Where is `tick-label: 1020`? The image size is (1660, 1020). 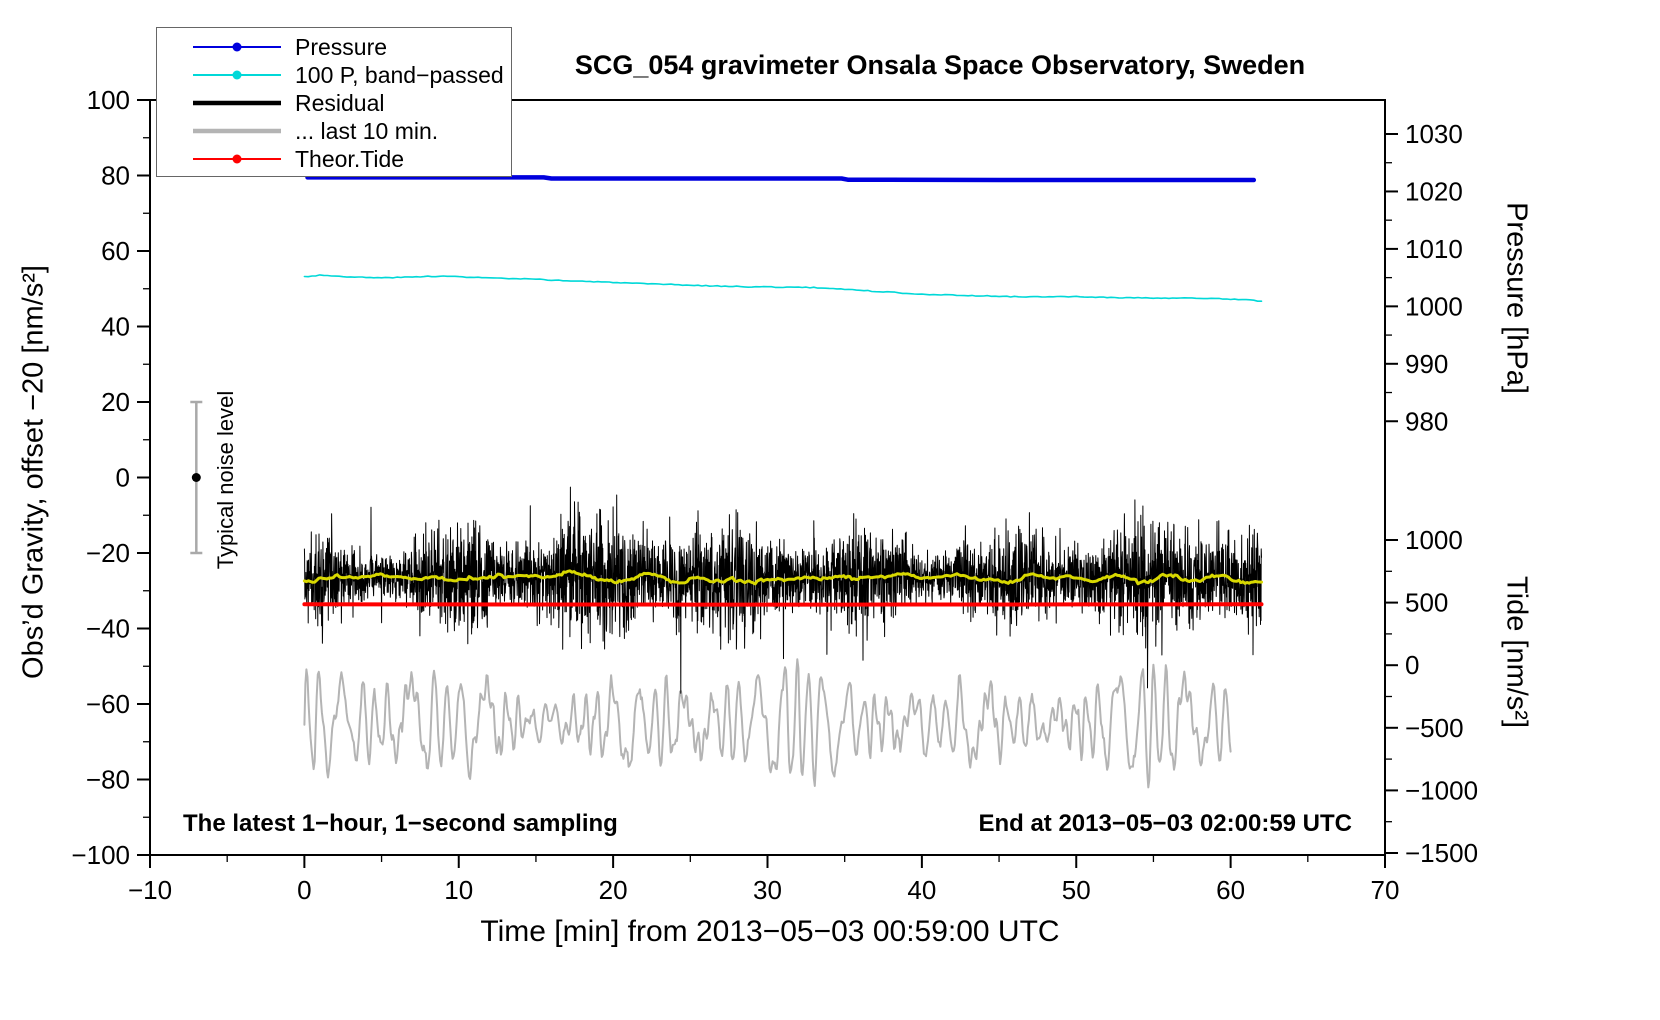 tick-label: 1020 is located at coordinates (1434, 191).